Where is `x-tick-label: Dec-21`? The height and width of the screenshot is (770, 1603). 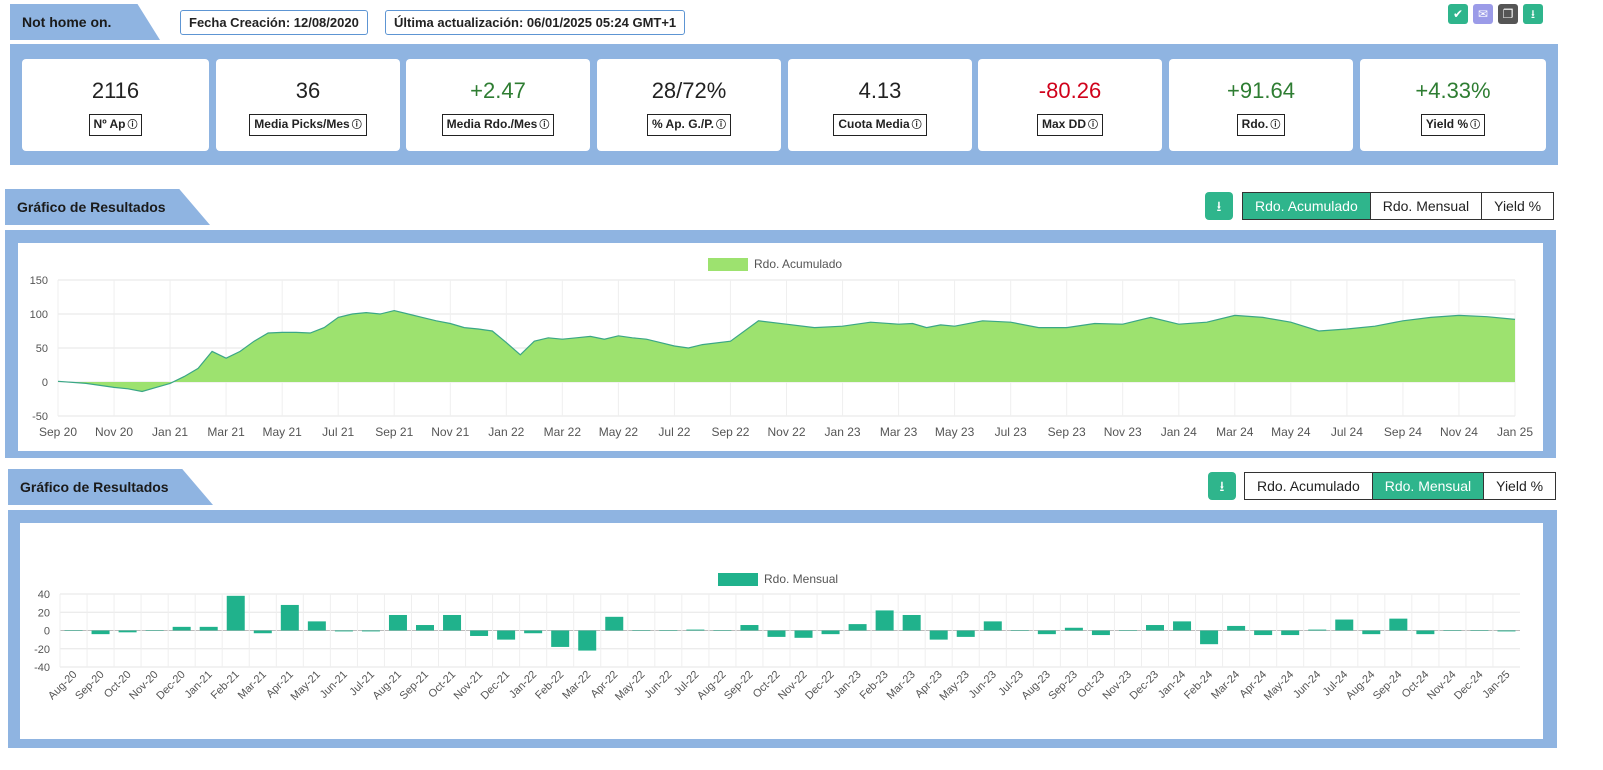
x-tick-label: Dec-21 is located at coordinates (496, 686).